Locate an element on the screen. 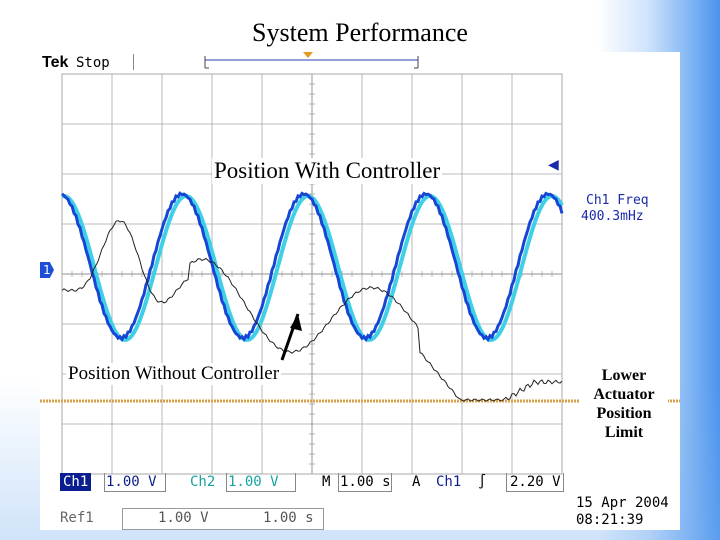 Image resolution: width=720 pixels, height=540 pixels. ch2-label: Ch2 is located at coordinates (203, 482).